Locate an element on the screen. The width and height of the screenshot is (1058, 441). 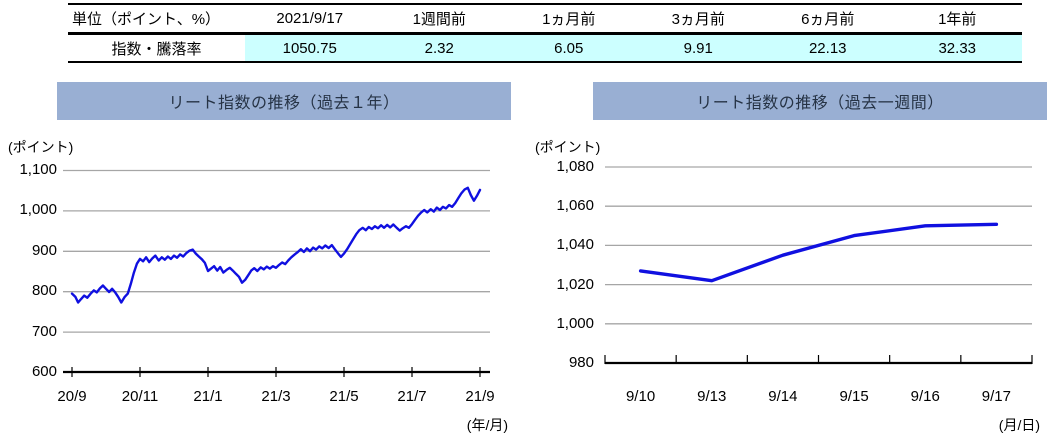
unit-header-cell: 単位（ポイント、%） is located at coordinates (146, 19).